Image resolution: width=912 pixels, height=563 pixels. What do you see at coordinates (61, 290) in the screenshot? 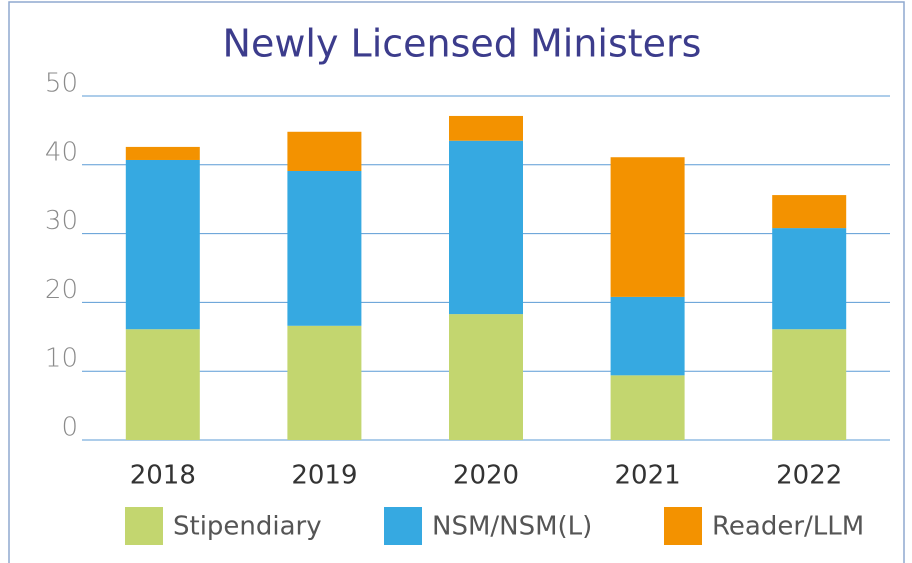
I see `y-tick-label: 20` at bounding box center [61, 290].